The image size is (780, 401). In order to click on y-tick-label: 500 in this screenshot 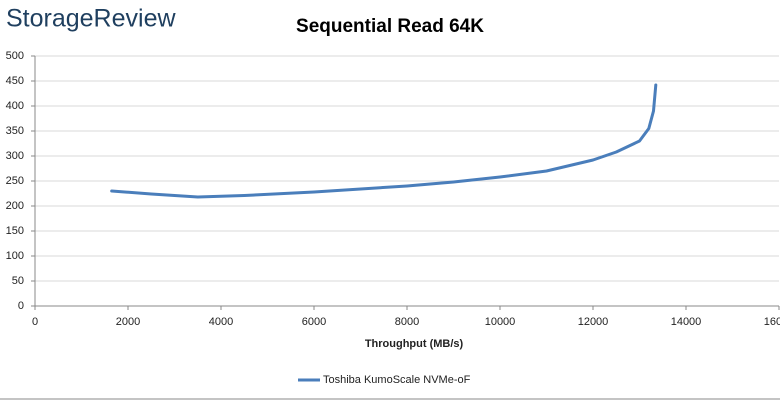, I will do `click(15, 56)`.